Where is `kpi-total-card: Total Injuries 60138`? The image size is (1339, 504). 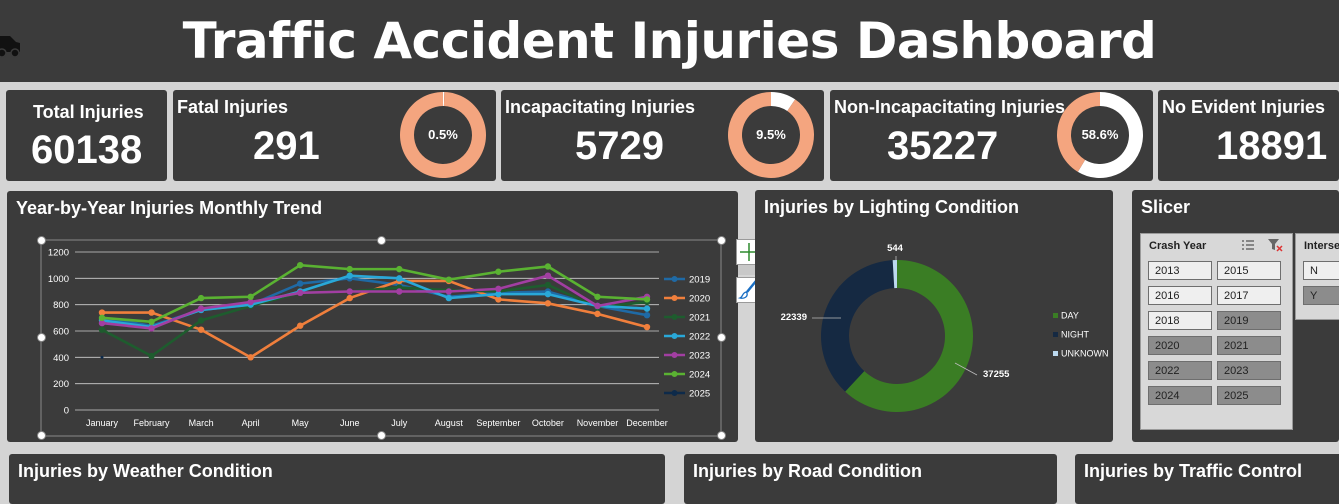
kpi-total-card: Total Injuries 60138 is located at coordinates (86, 135).